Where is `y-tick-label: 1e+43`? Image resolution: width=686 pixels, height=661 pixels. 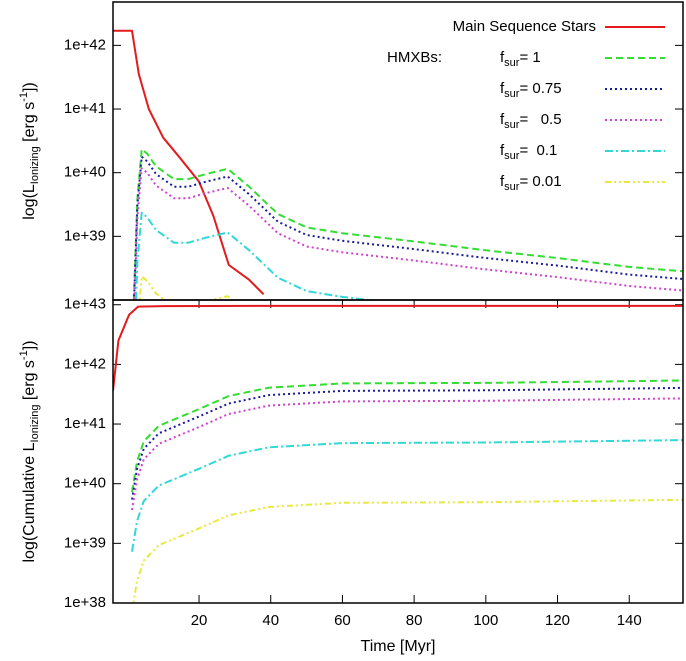
y-tick-label: 1e+43 is located at coordinates (85, 304).